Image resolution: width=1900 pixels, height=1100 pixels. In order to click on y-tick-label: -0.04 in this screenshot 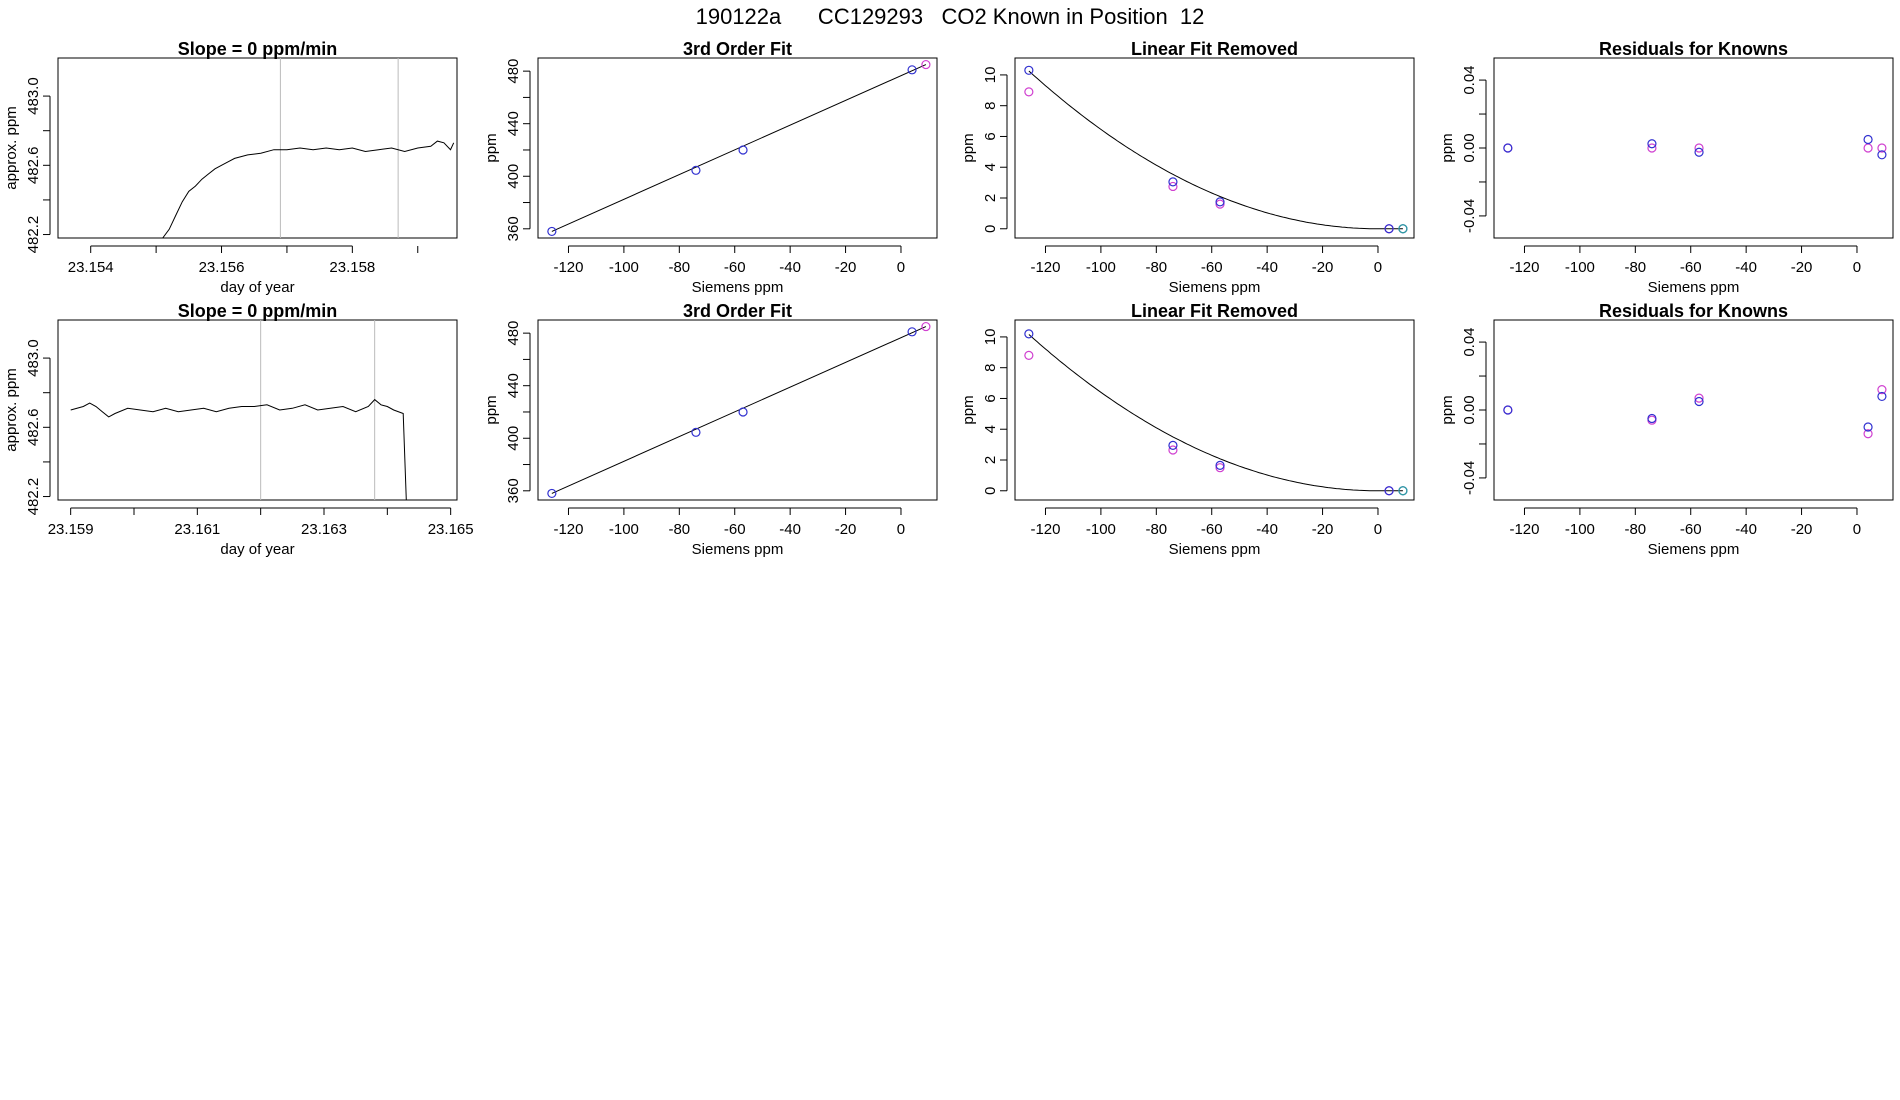, I will do `click(1469, 478)`.